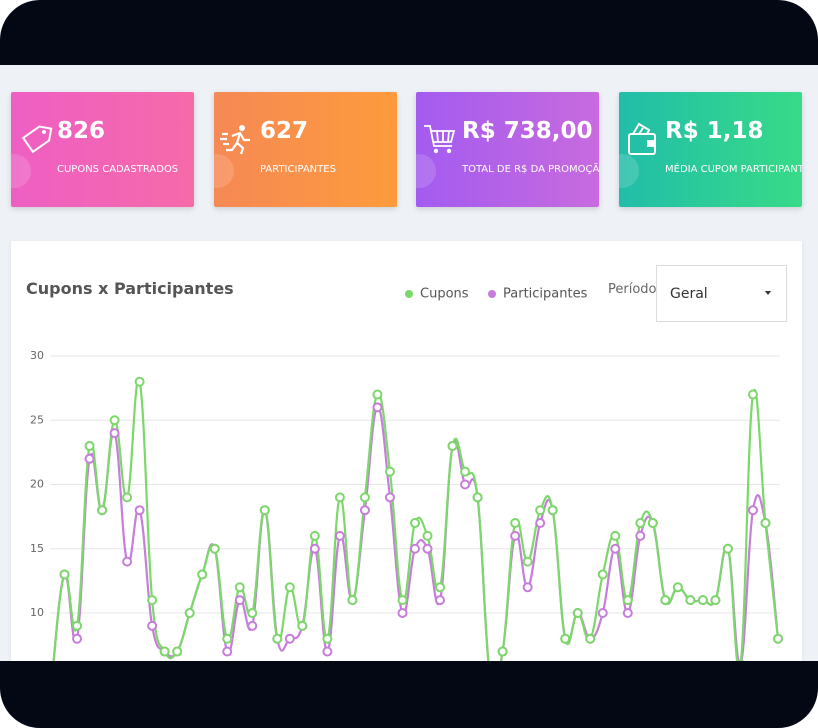  What do you see at coordinates (733, 169) in the screenshot?
I see `stat-label: MÉDIA CUPOM PARTICIPANTE` at bounding box center [733, 169].